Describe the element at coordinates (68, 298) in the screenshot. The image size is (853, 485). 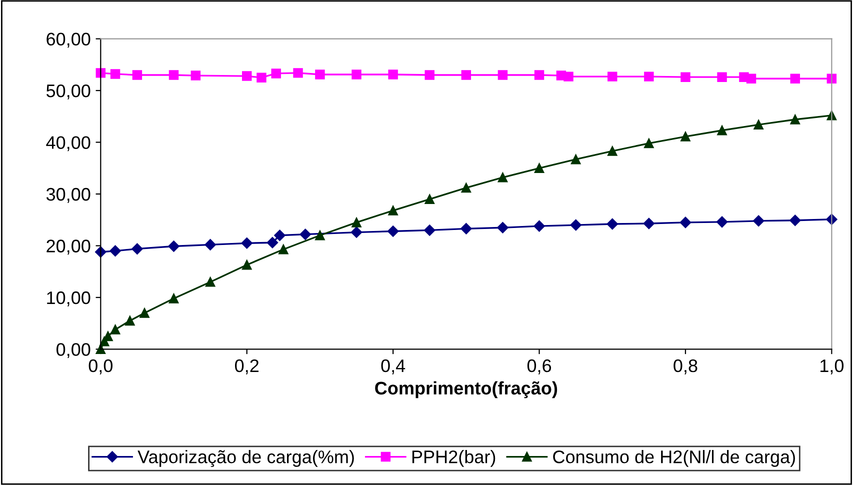
I see `y-tick-label: 10,00` at that location.